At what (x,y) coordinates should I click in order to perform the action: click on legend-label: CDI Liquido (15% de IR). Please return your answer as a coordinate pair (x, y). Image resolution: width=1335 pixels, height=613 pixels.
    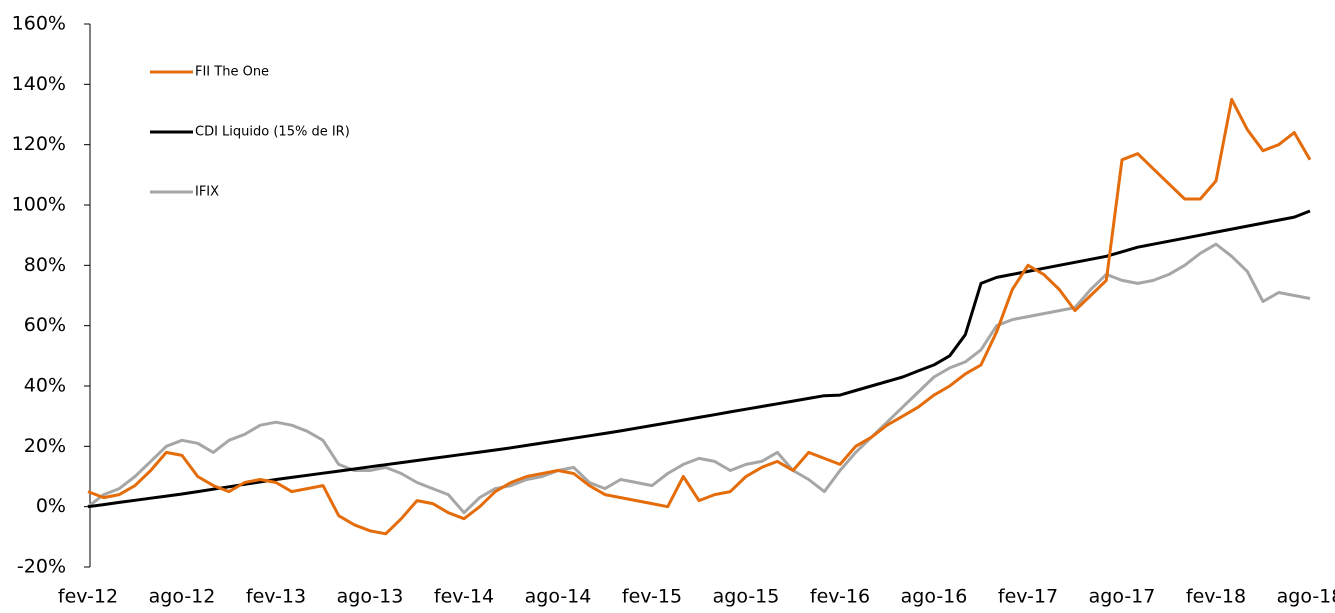
    Looking at the image, I should click on (272, 132).